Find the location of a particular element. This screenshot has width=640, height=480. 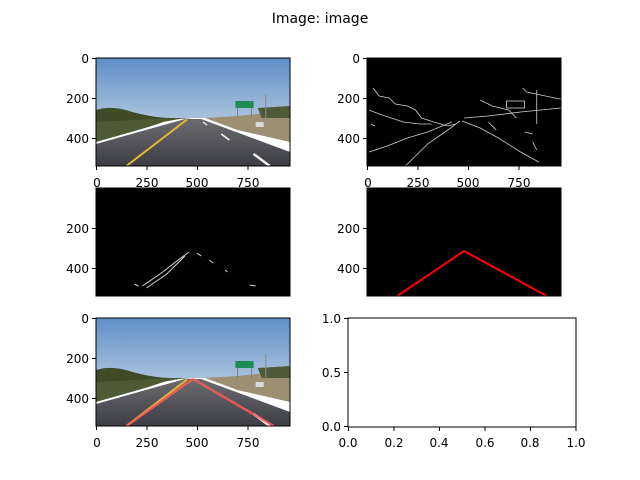

panel-overlay: 0 250 500 750 0 200 400 is located at coordinates (178, 381).